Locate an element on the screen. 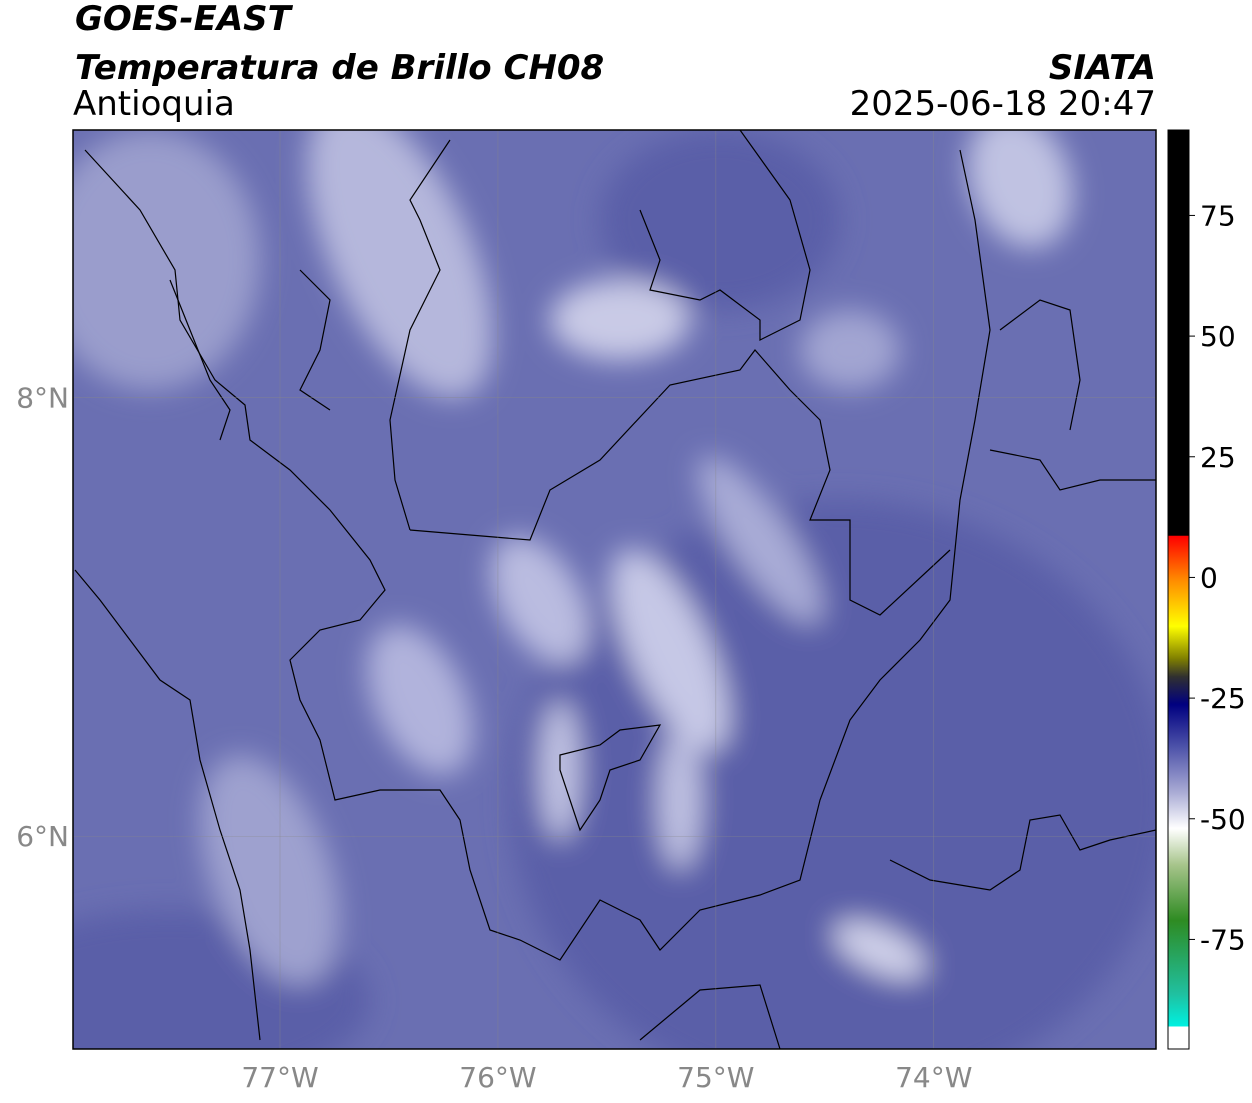 This screenshot has height=1103, width=1252. colorbar-tick-label: 0 is located at coordinates (1209, 577).